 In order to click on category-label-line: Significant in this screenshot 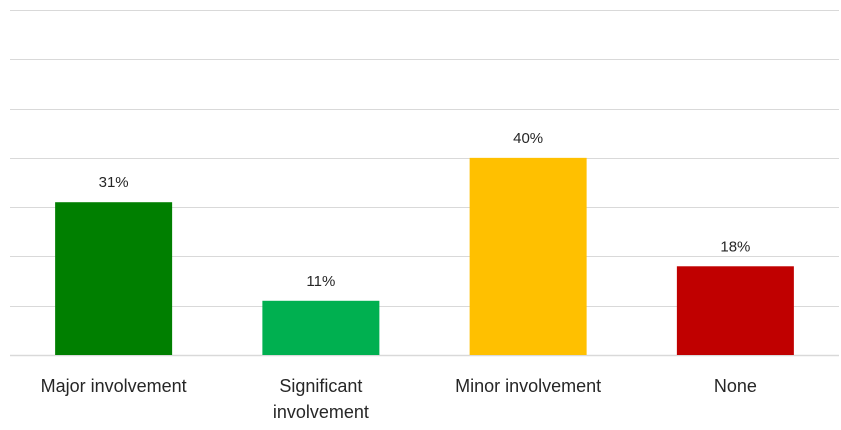, I will do `click(320, 386)`.